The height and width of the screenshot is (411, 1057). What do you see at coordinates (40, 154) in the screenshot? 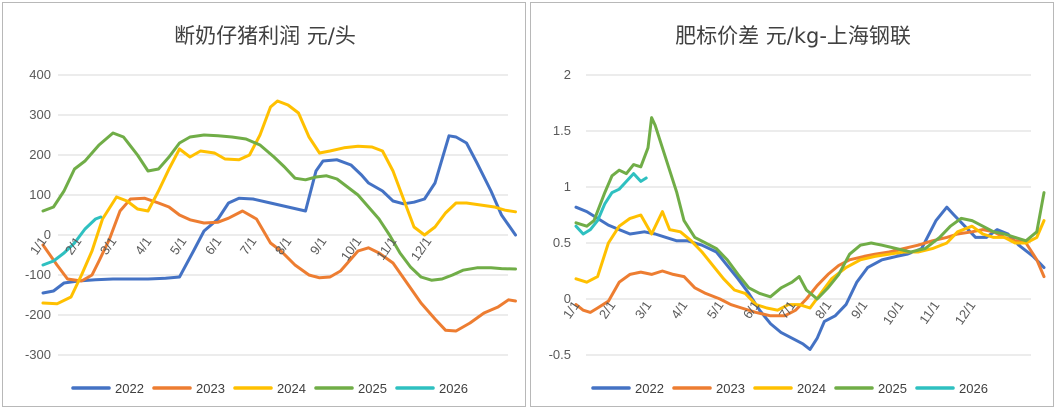
I see `y-tick-label: 200` at bounding box center [40, 154].